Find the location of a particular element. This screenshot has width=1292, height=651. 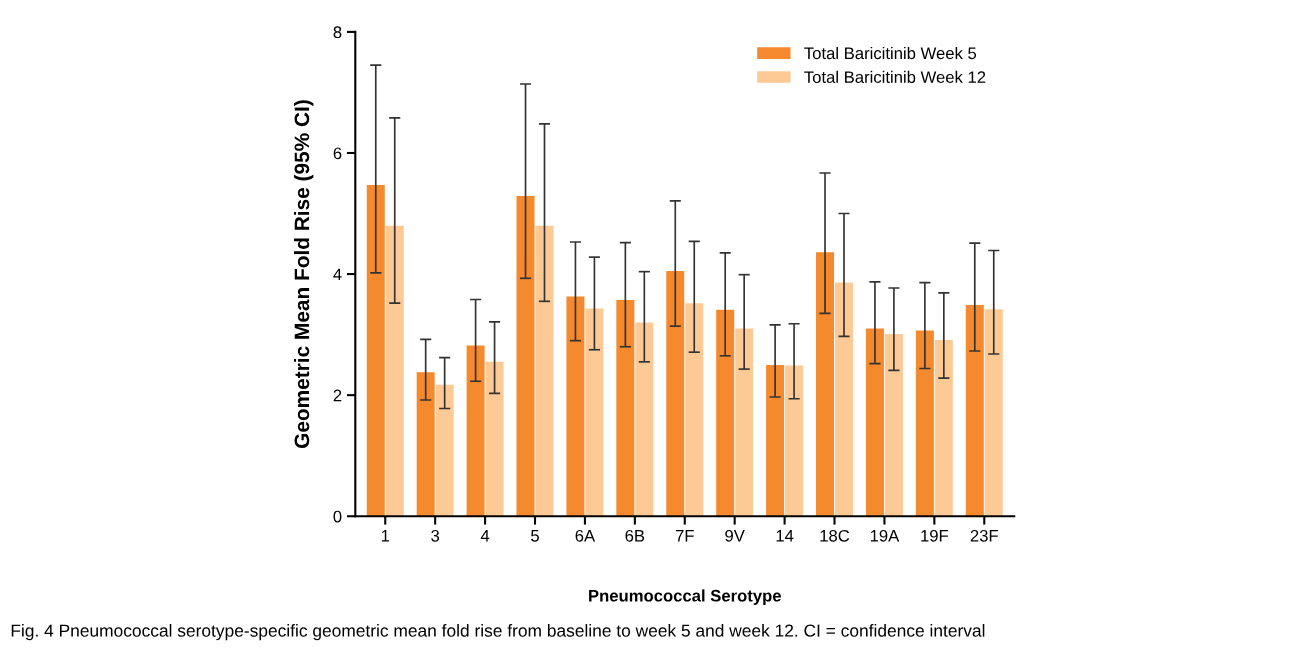

x-axis-title: Pneumococcal Serotype is located at coordinates (685, 597).